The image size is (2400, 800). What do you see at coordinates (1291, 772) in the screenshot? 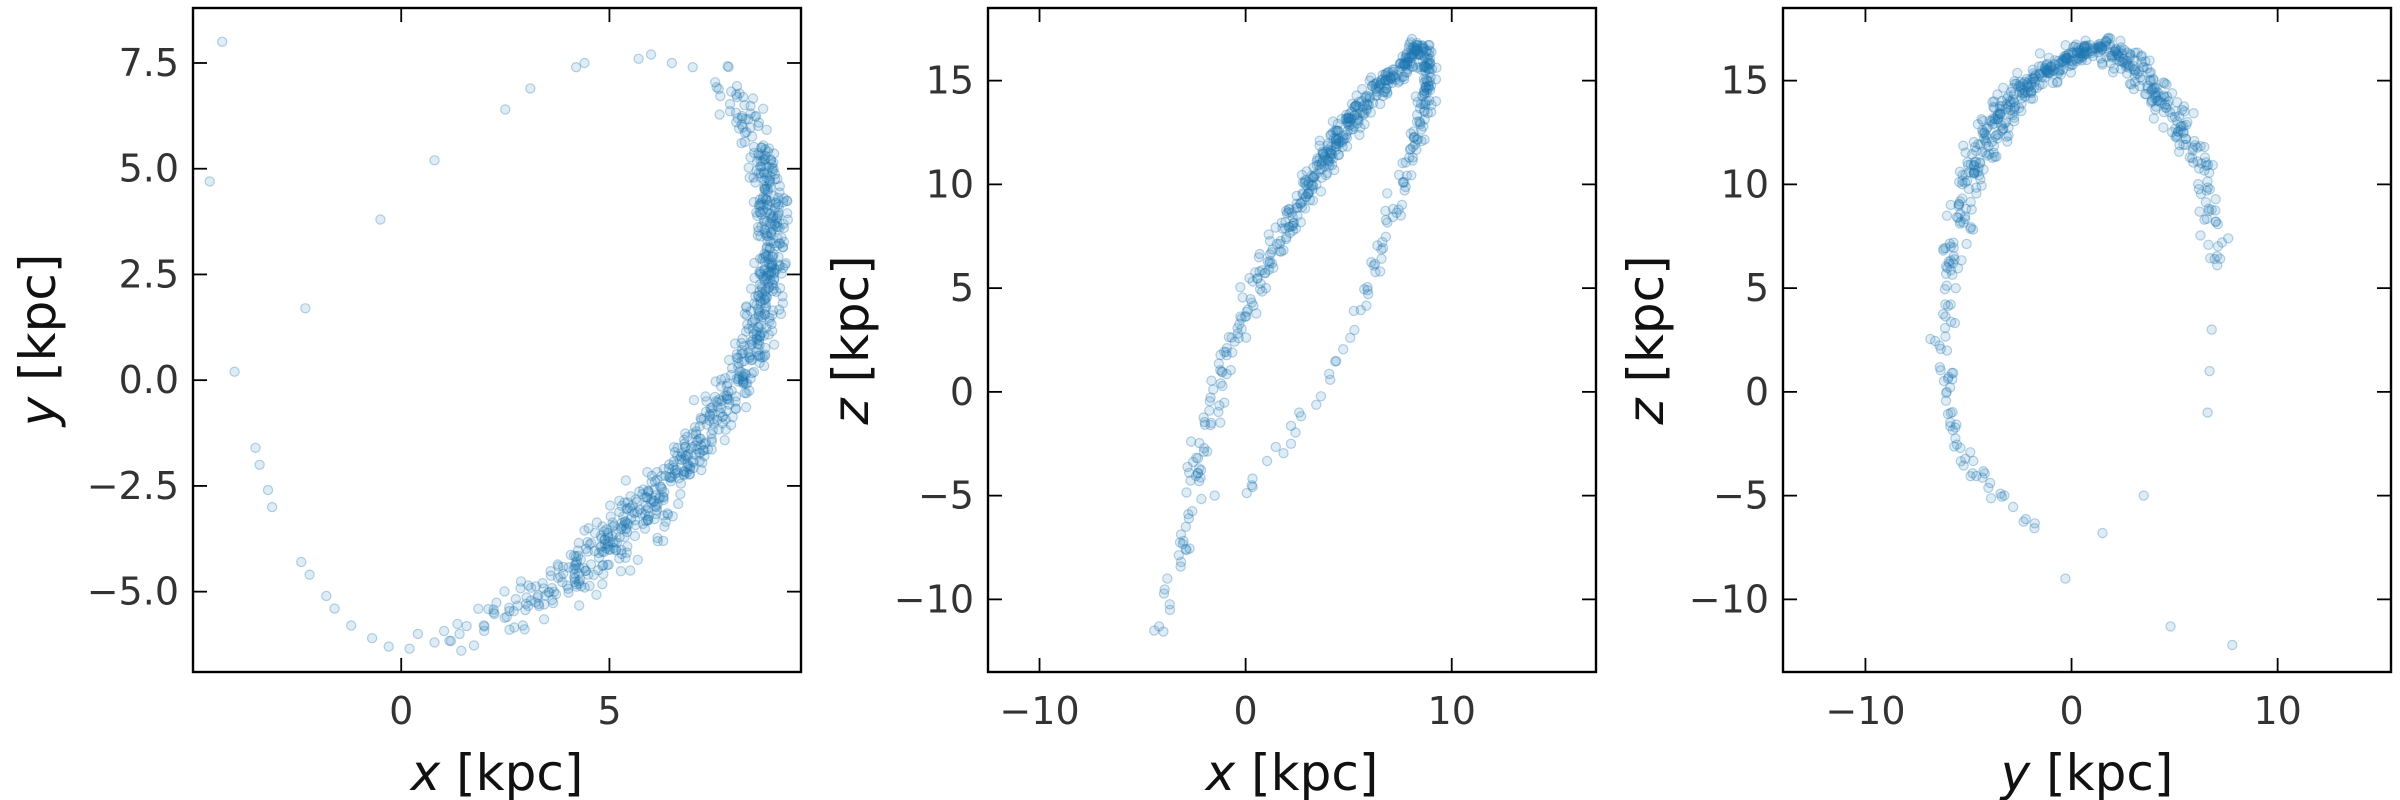
I see `x-axis-label: x [kpc]` at bounding box center [1291, 772].